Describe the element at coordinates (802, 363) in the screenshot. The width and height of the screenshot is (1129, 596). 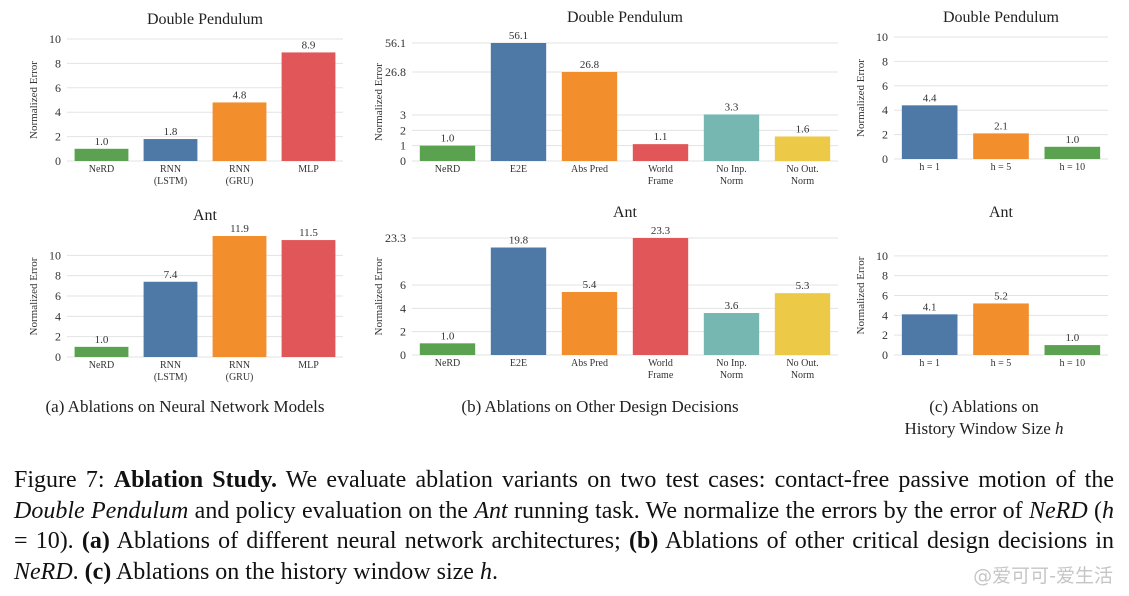
I see `x-tick-label: No Out.` at that location.